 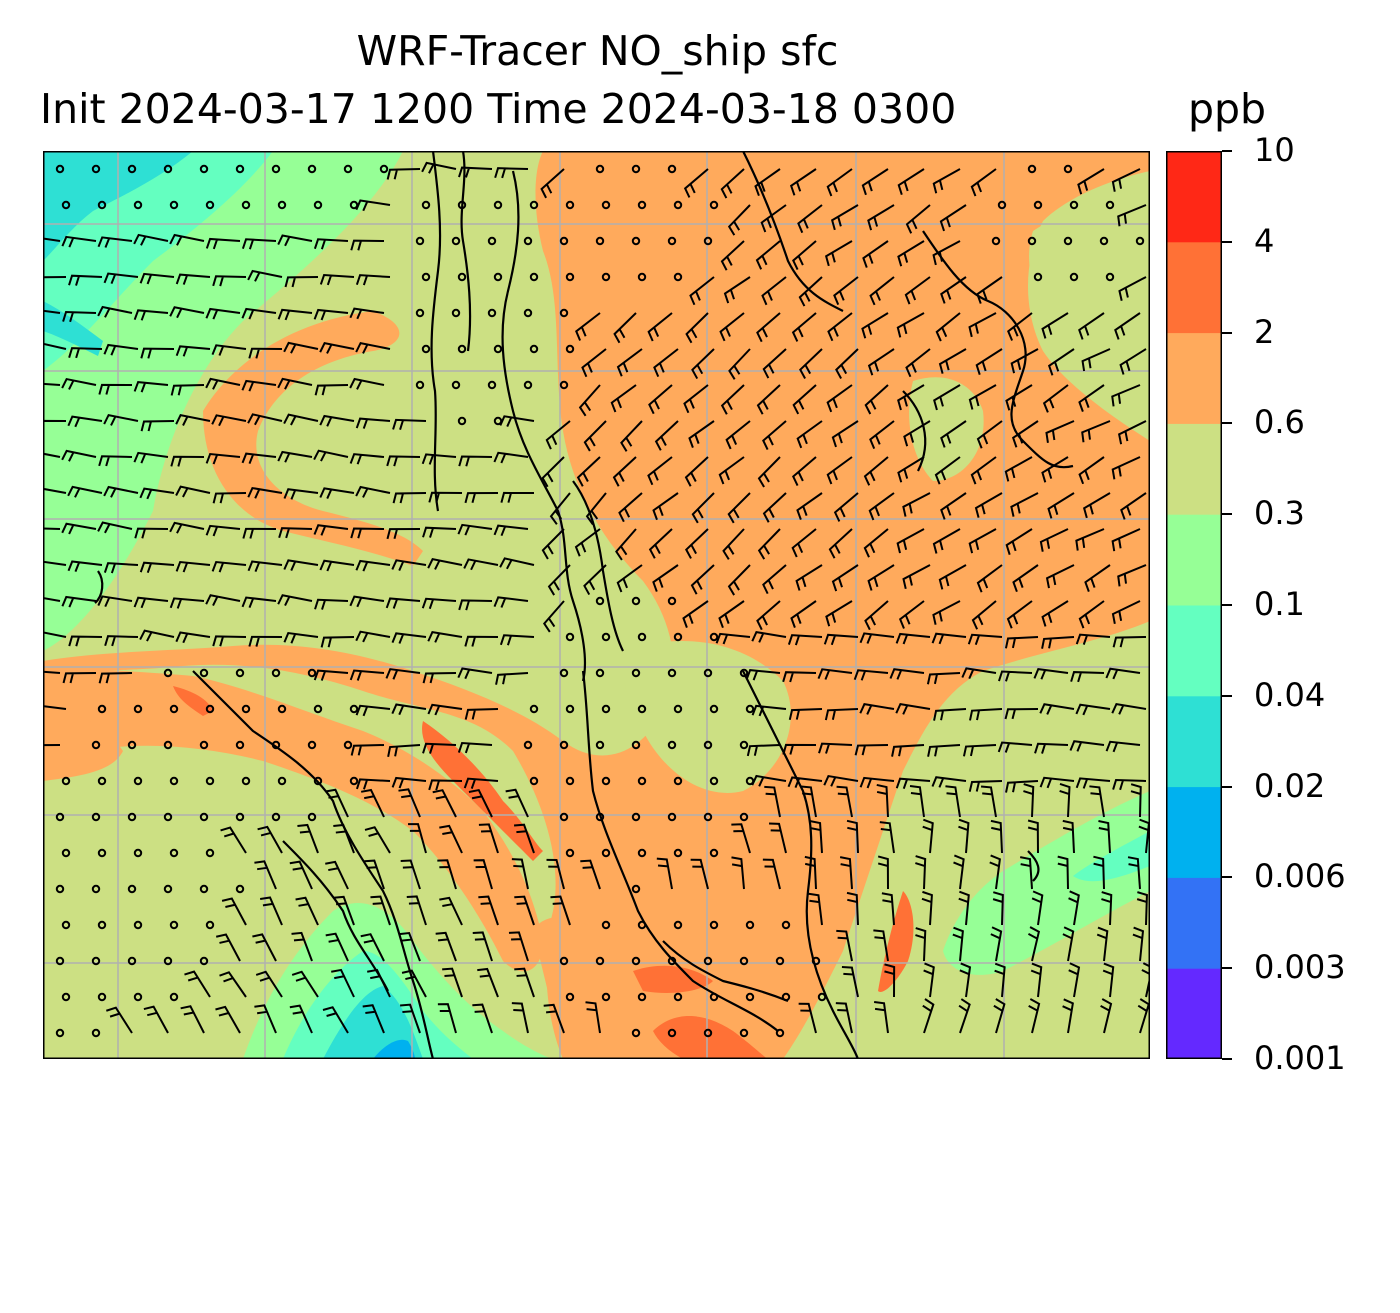 I want to click on colorbar-frame, so click(x=1194, y=605).